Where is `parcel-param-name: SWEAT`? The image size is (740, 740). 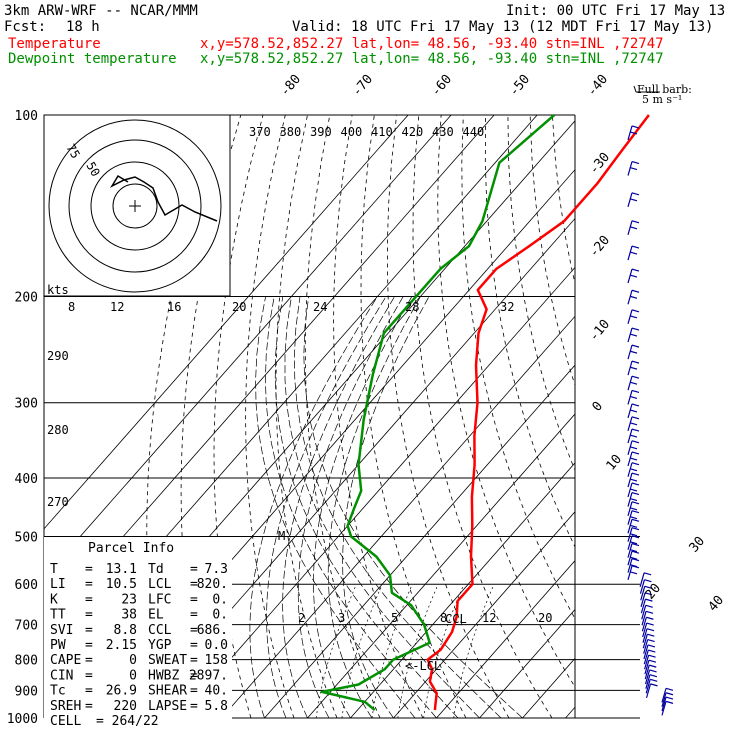 parcel-param-name: SWEAT is located at coordinates (167, 660).